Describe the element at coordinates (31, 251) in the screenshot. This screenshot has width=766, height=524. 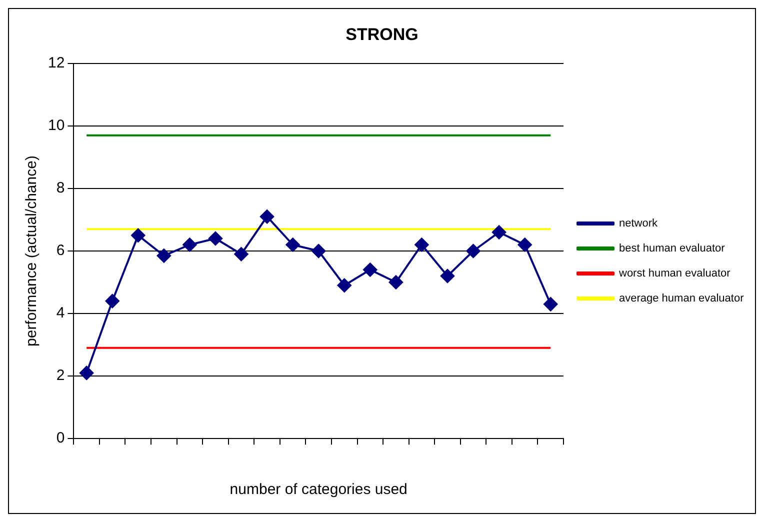
I see `y-axis-title: performance (actual/chance)` at that location.